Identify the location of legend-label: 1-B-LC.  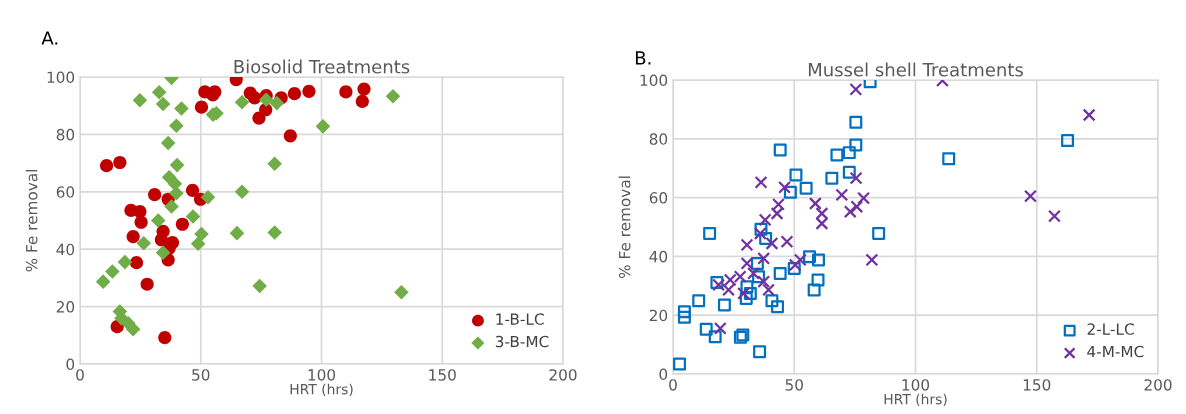
(520, 319).